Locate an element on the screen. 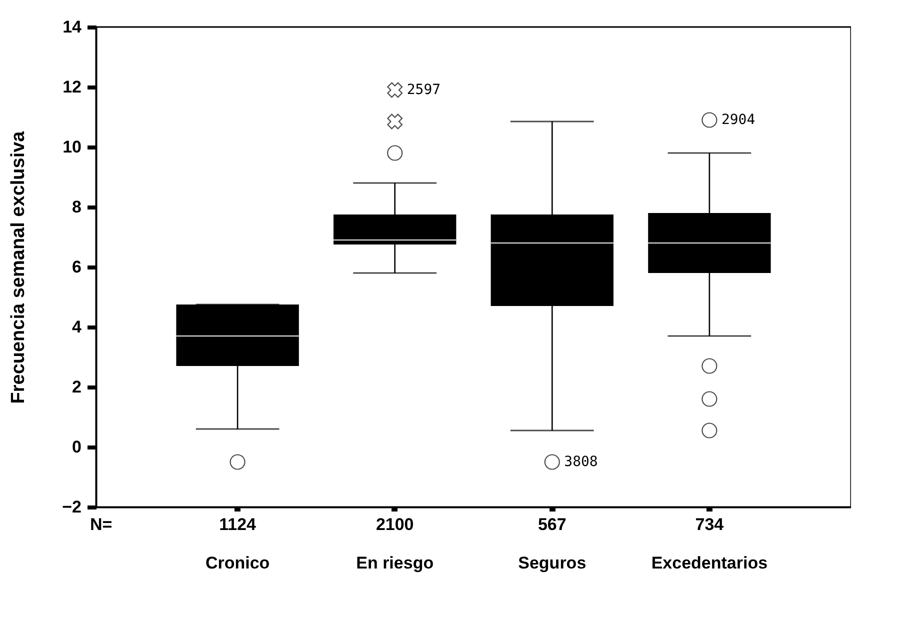 Image resolution: width=905 pixels, height=628 pixels. y-tick-label: 8 is located at coordinates (77, 207).